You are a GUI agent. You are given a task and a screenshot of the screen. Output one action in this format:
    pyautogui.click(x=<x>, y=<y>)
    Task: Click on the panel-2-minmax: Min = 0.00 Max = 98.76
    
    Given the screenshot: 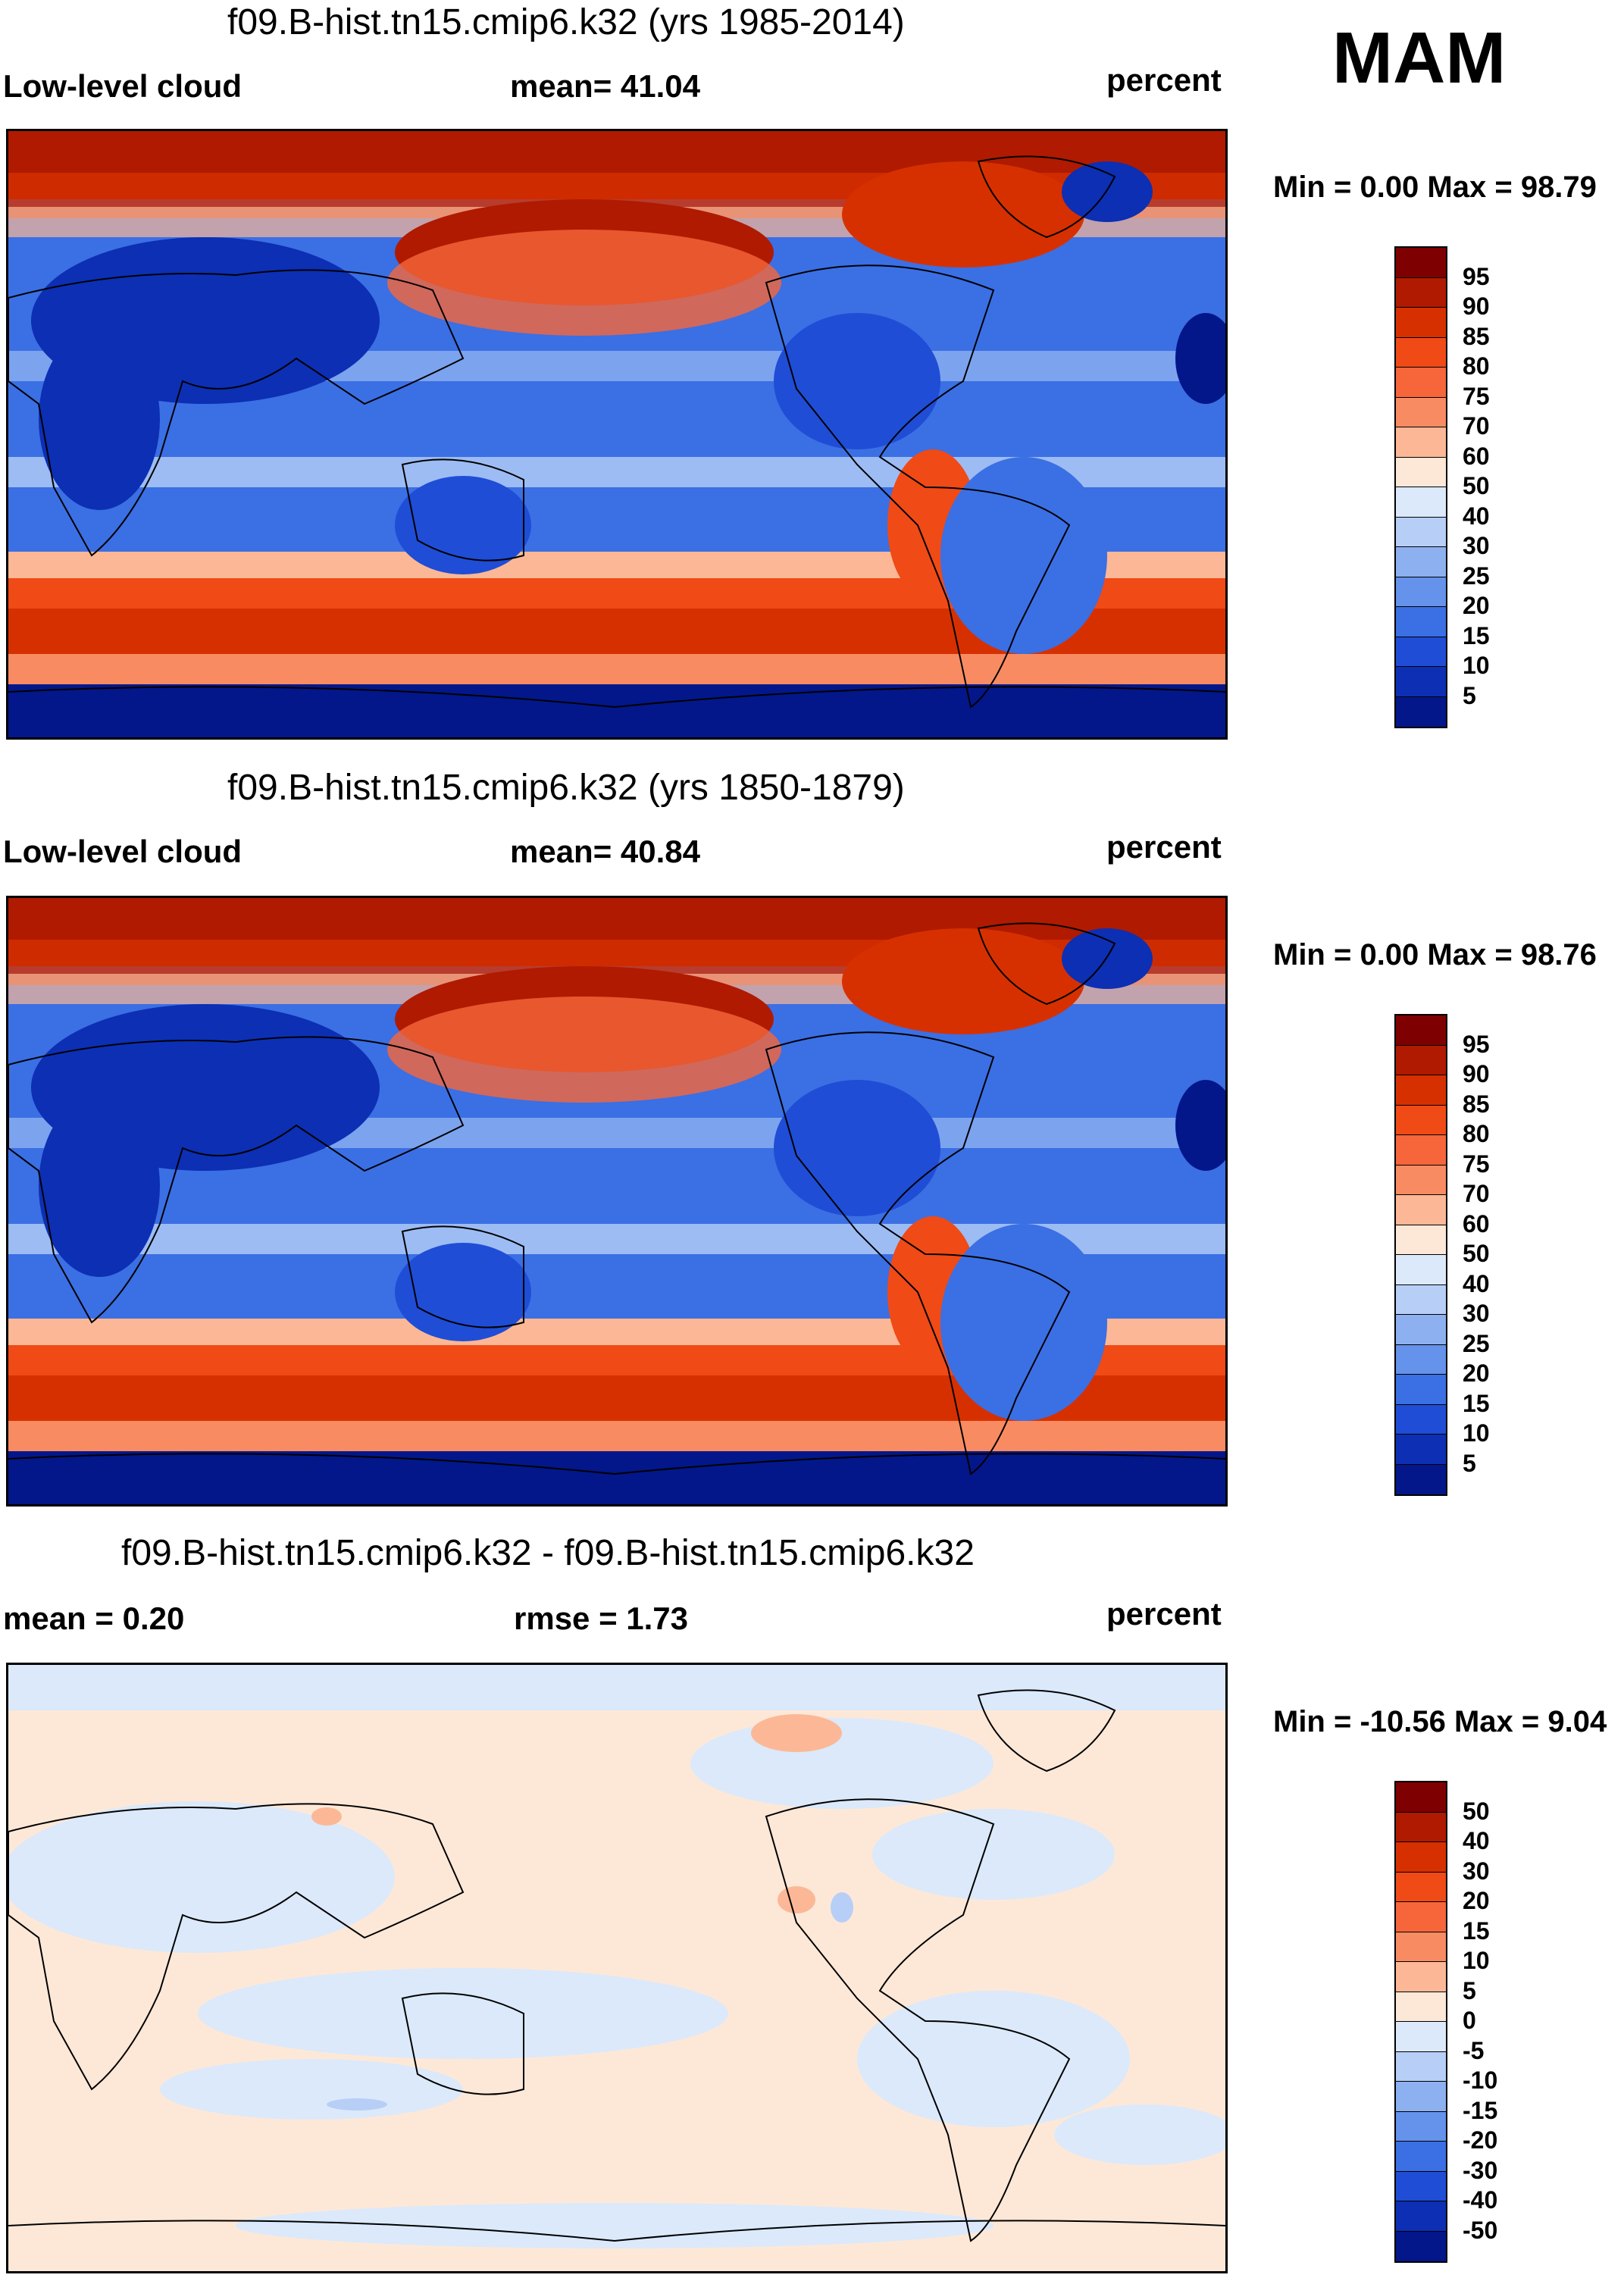 What is the action you would take?
    pyautogui.click(x=1435, y=955)
    